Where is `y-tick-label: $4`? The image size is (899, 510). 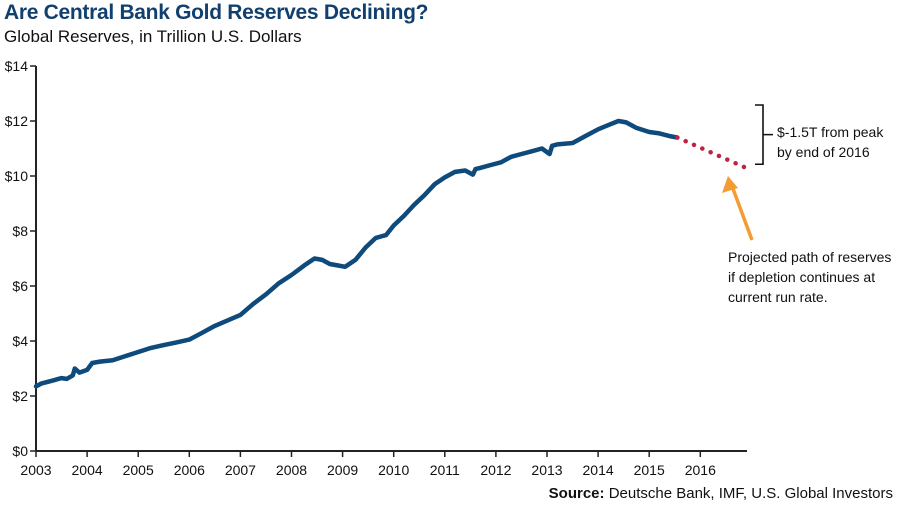
y-tick-label: $4 is located at coordinates (20, 341).